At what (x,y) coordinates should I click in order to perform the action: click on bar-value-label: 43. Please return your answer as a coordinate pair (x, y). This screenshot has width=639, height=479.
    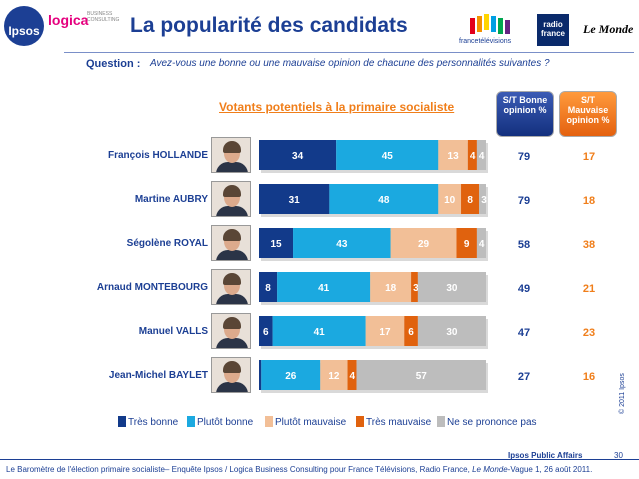
    Looking at the image, I should click on (342, 244).